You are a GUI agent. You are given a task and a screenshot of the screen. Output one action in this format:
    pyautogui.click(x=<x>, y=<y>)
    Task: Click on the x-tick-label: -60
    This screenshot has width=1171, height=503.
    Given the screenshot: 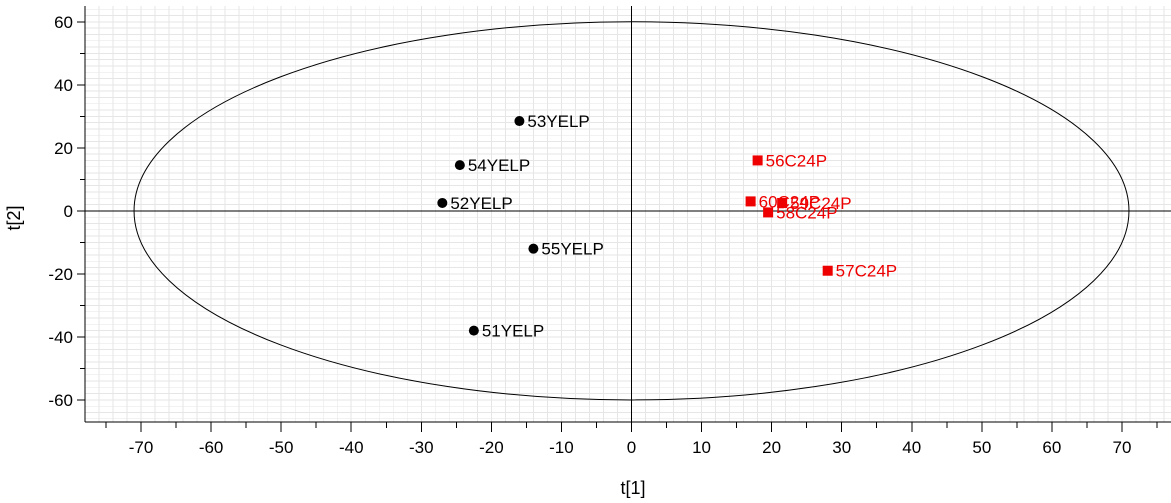 What is the action you would take?
    pyautogui.click(x=211, y=447)
    